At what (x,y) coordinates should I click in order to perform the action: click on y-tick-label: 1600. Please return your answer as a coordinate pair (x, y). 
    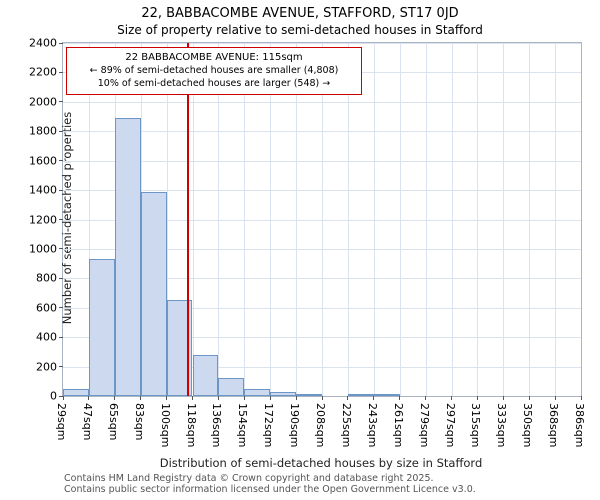
    Looking at the image, I should click on (43, 161).